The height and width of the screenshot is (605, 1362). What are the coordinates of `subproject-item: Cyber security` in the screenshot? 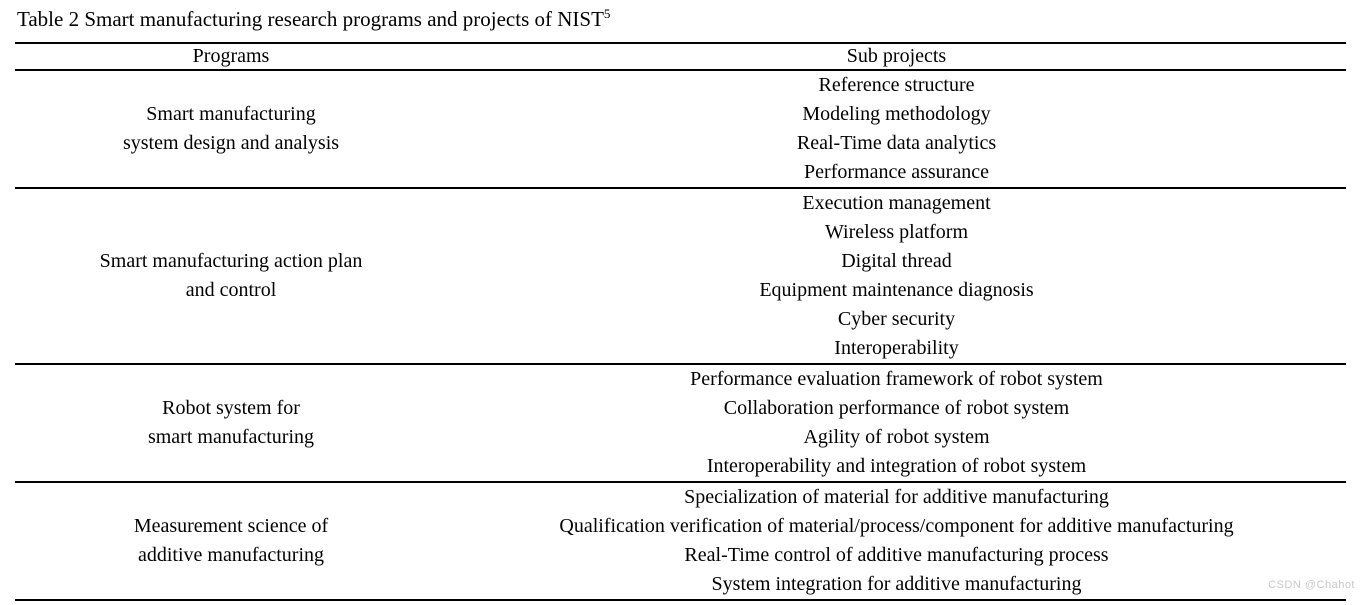 It's located at (896, 319).